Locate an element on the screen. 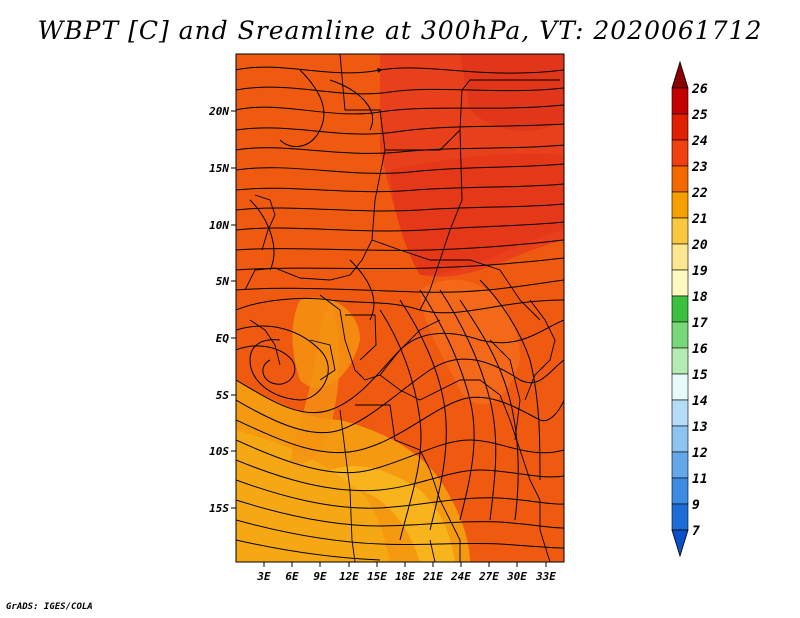  lat-label-15s: 15S is located at coordinates (219, 508).